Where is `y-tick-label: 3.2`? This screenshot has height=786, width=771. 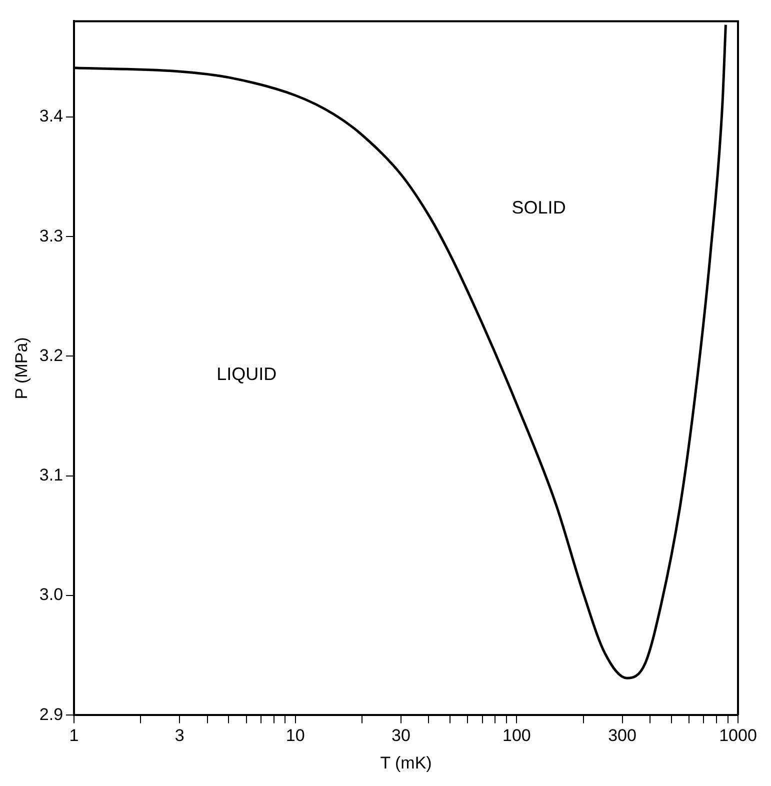 y-tick-label: 3.2 is located at coordinates (51, 355).